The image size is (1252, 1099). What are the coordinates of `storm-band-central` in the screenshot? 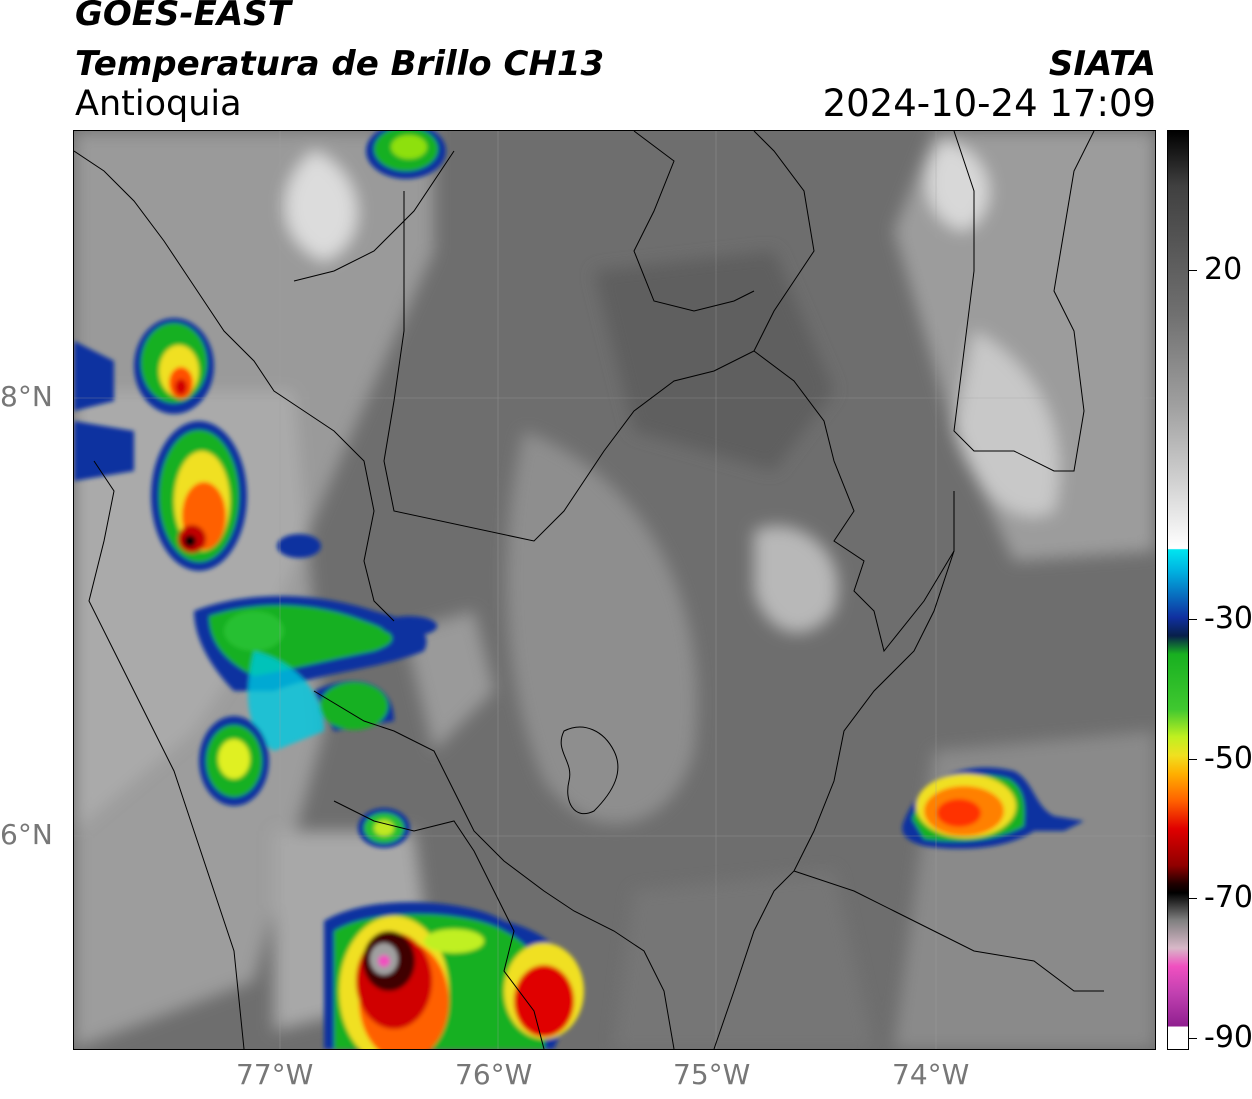 It's located at (315, 670).